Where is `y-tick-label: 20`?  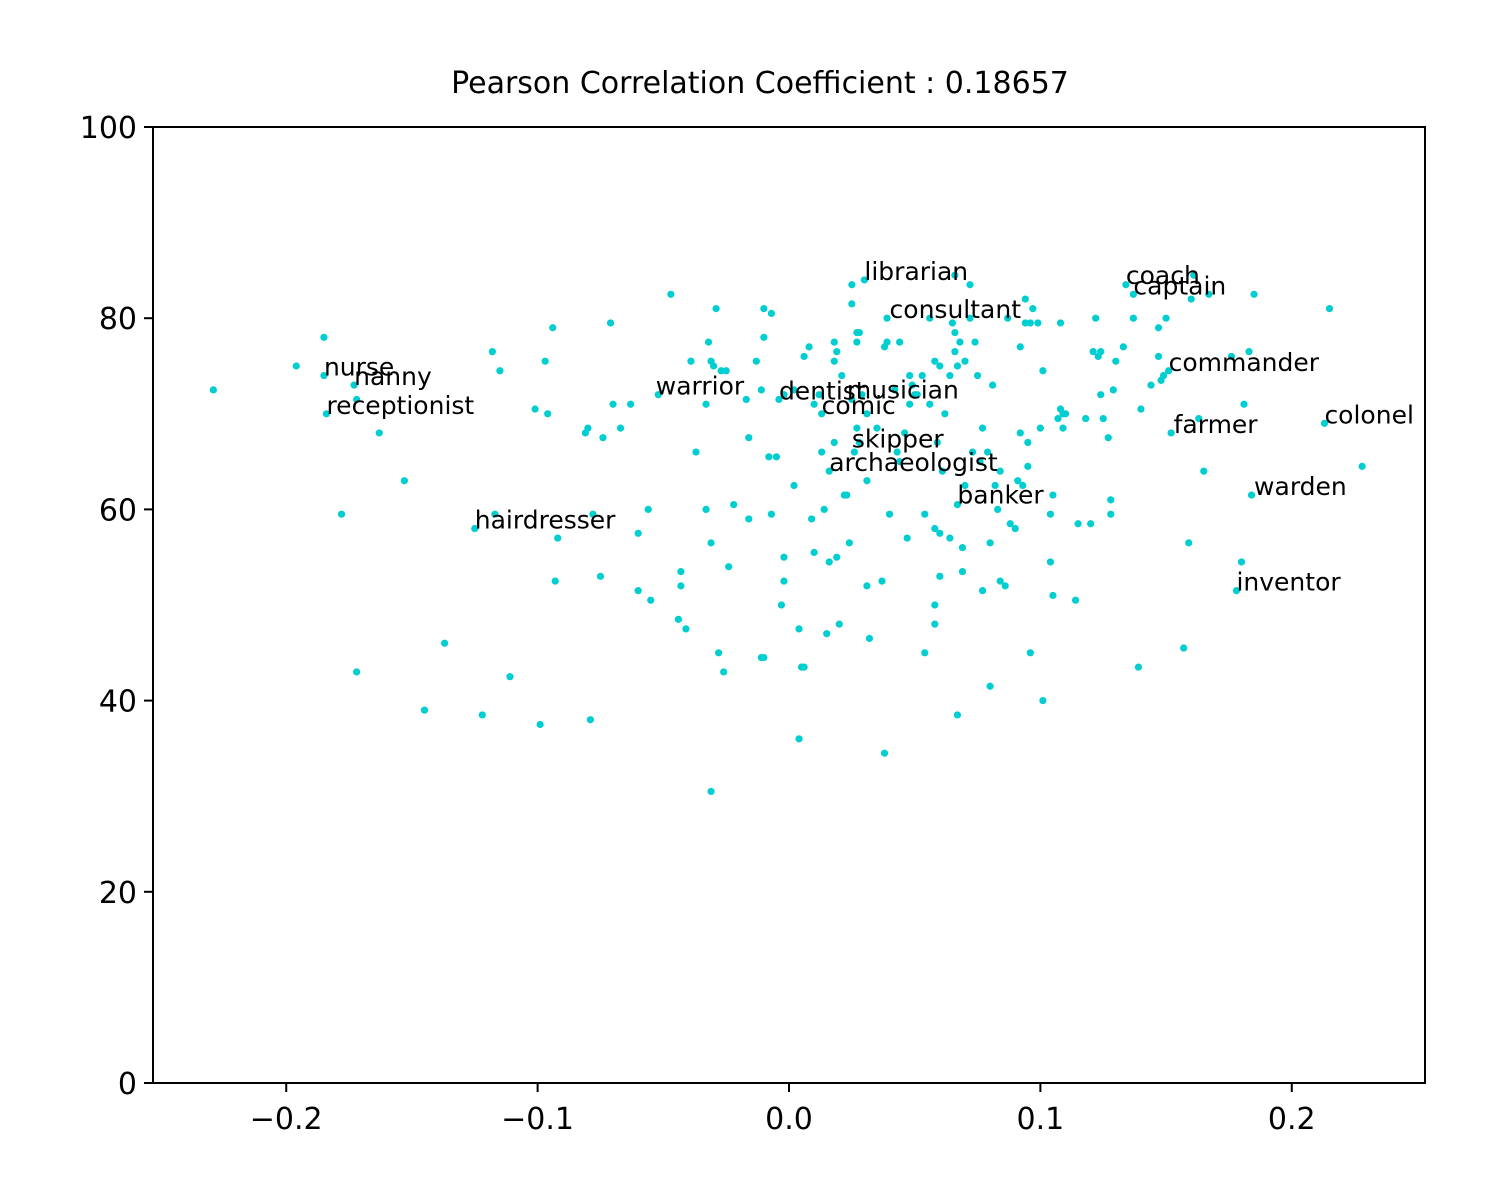
y-tick-label: 20 is located at coordinates (118, 893).